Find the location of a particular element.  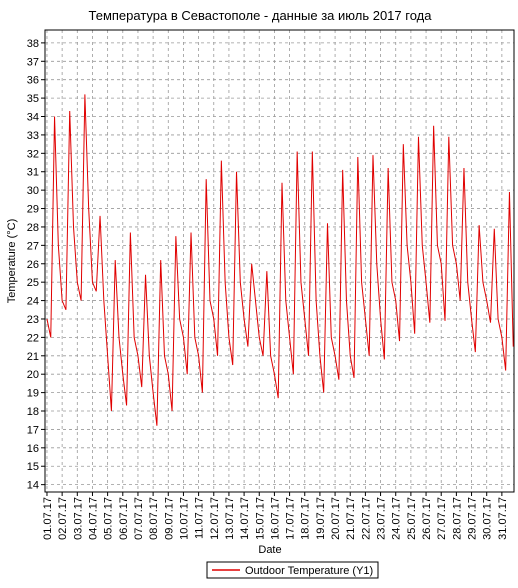

y-axis-label: Temperature (°C) is located at coordinates (12, 261).